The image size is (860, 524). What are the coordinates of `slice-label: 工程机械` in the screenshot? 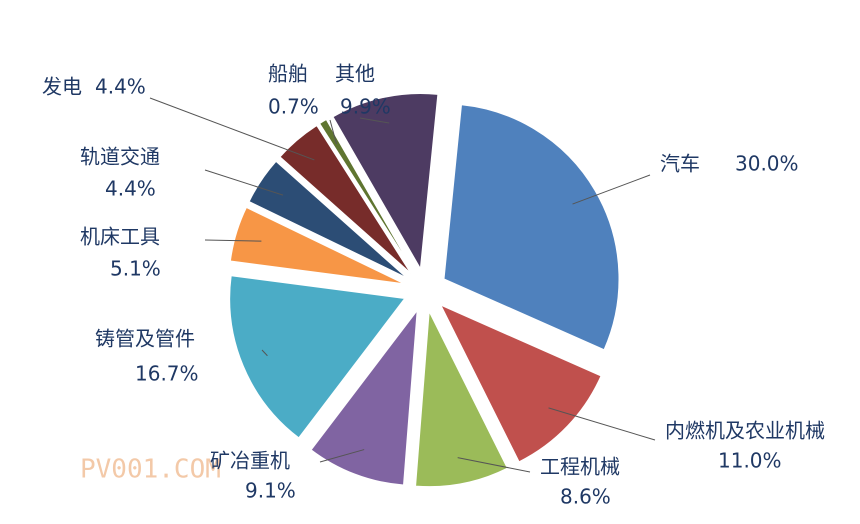 It's located at (580, 467).